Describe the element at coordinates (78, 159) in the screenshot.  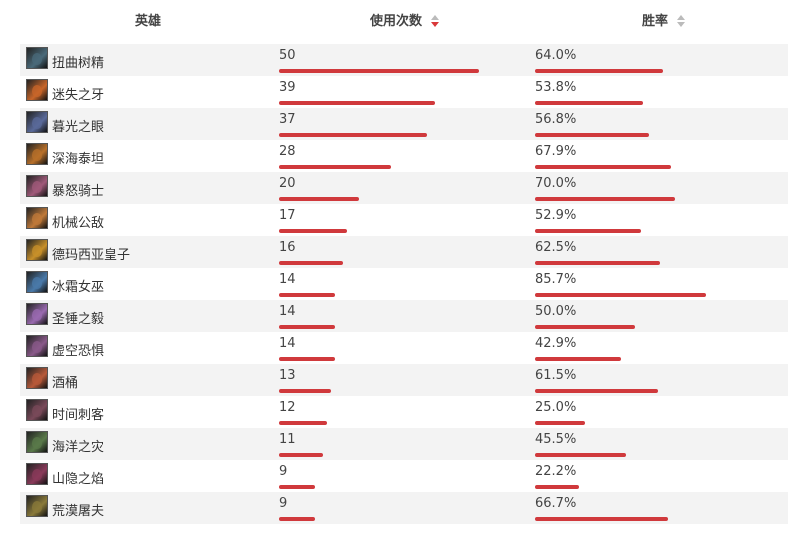
I see `hero-name: 深海泰坦` at that location.